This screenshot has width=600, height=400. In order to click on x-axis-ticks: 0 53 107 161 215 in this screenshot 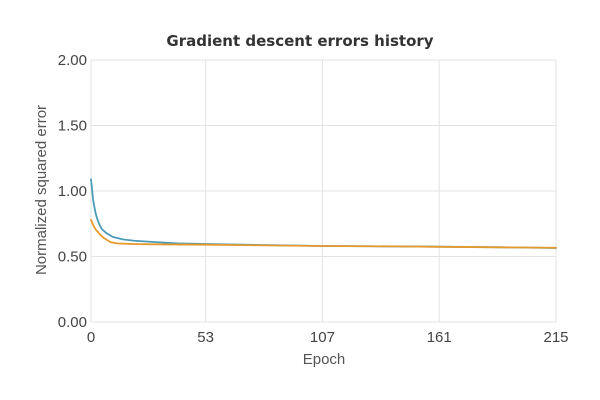, I will do `click(328, 337)`.